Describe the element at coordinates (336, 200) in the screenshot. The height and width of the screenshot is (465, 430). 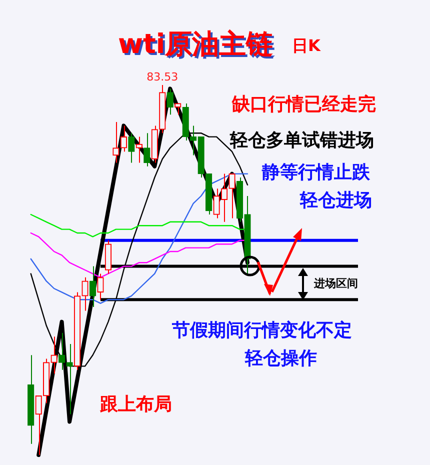
I see `text: 轻仓进场` at that location.